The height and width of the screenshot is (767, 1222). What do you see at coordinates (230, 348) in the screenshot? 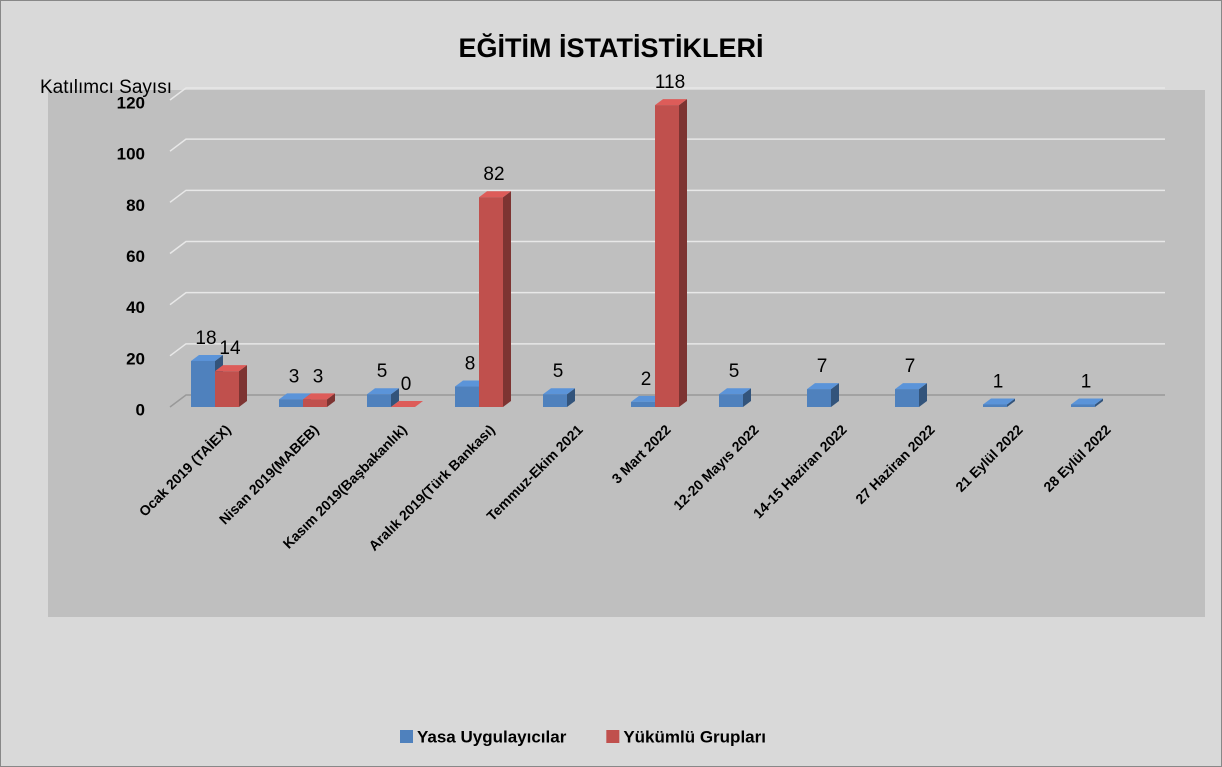
I see `data-label: 14` at bounding box center [230, 348].